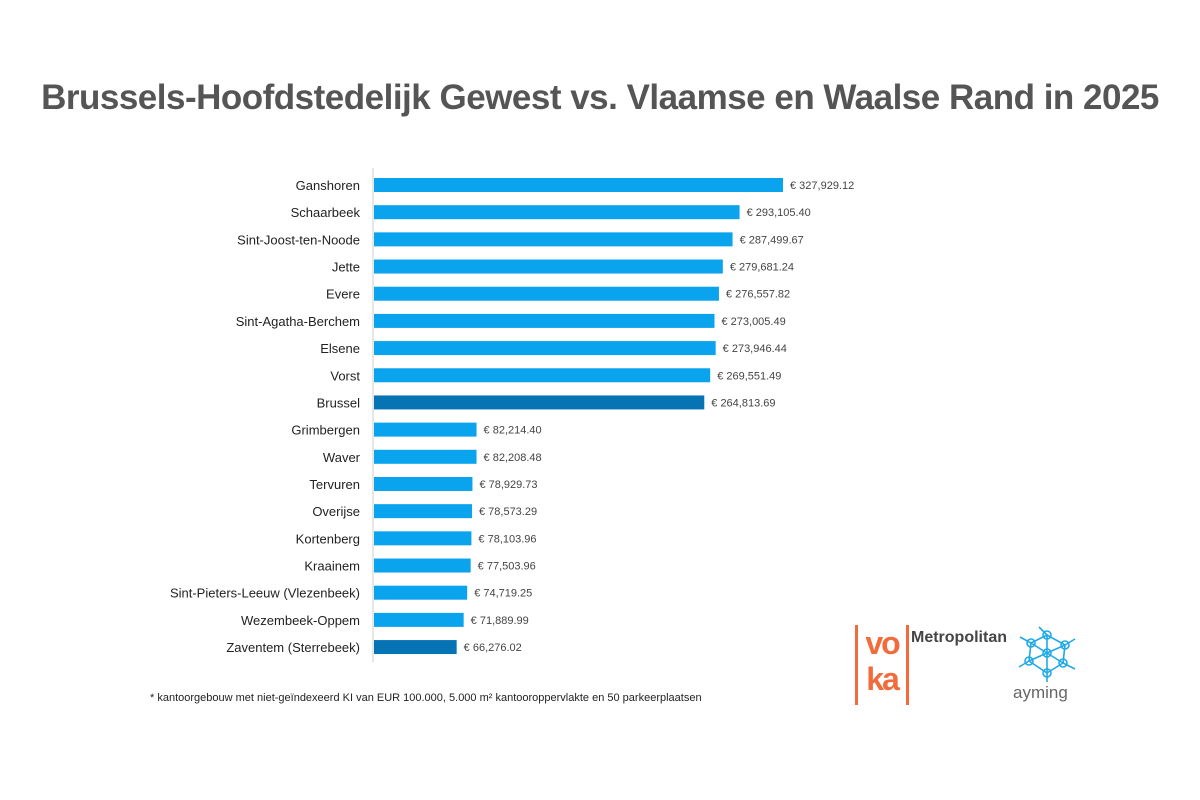  What do you see at coordinates (507, 567) in the screenshot?
I see `value-label: € 77,503.96` at bounding box center [507, 567].